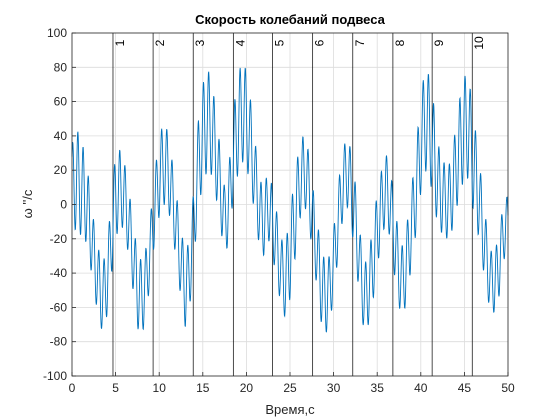  Describe the element at coordinates (61, 102) in the screenshot. I see `y-tick-label: 60` at that location.